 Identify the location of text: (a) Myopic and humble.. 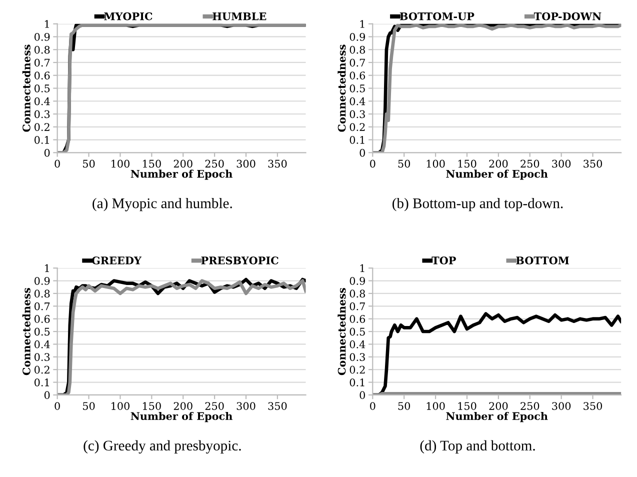
(162, 205).